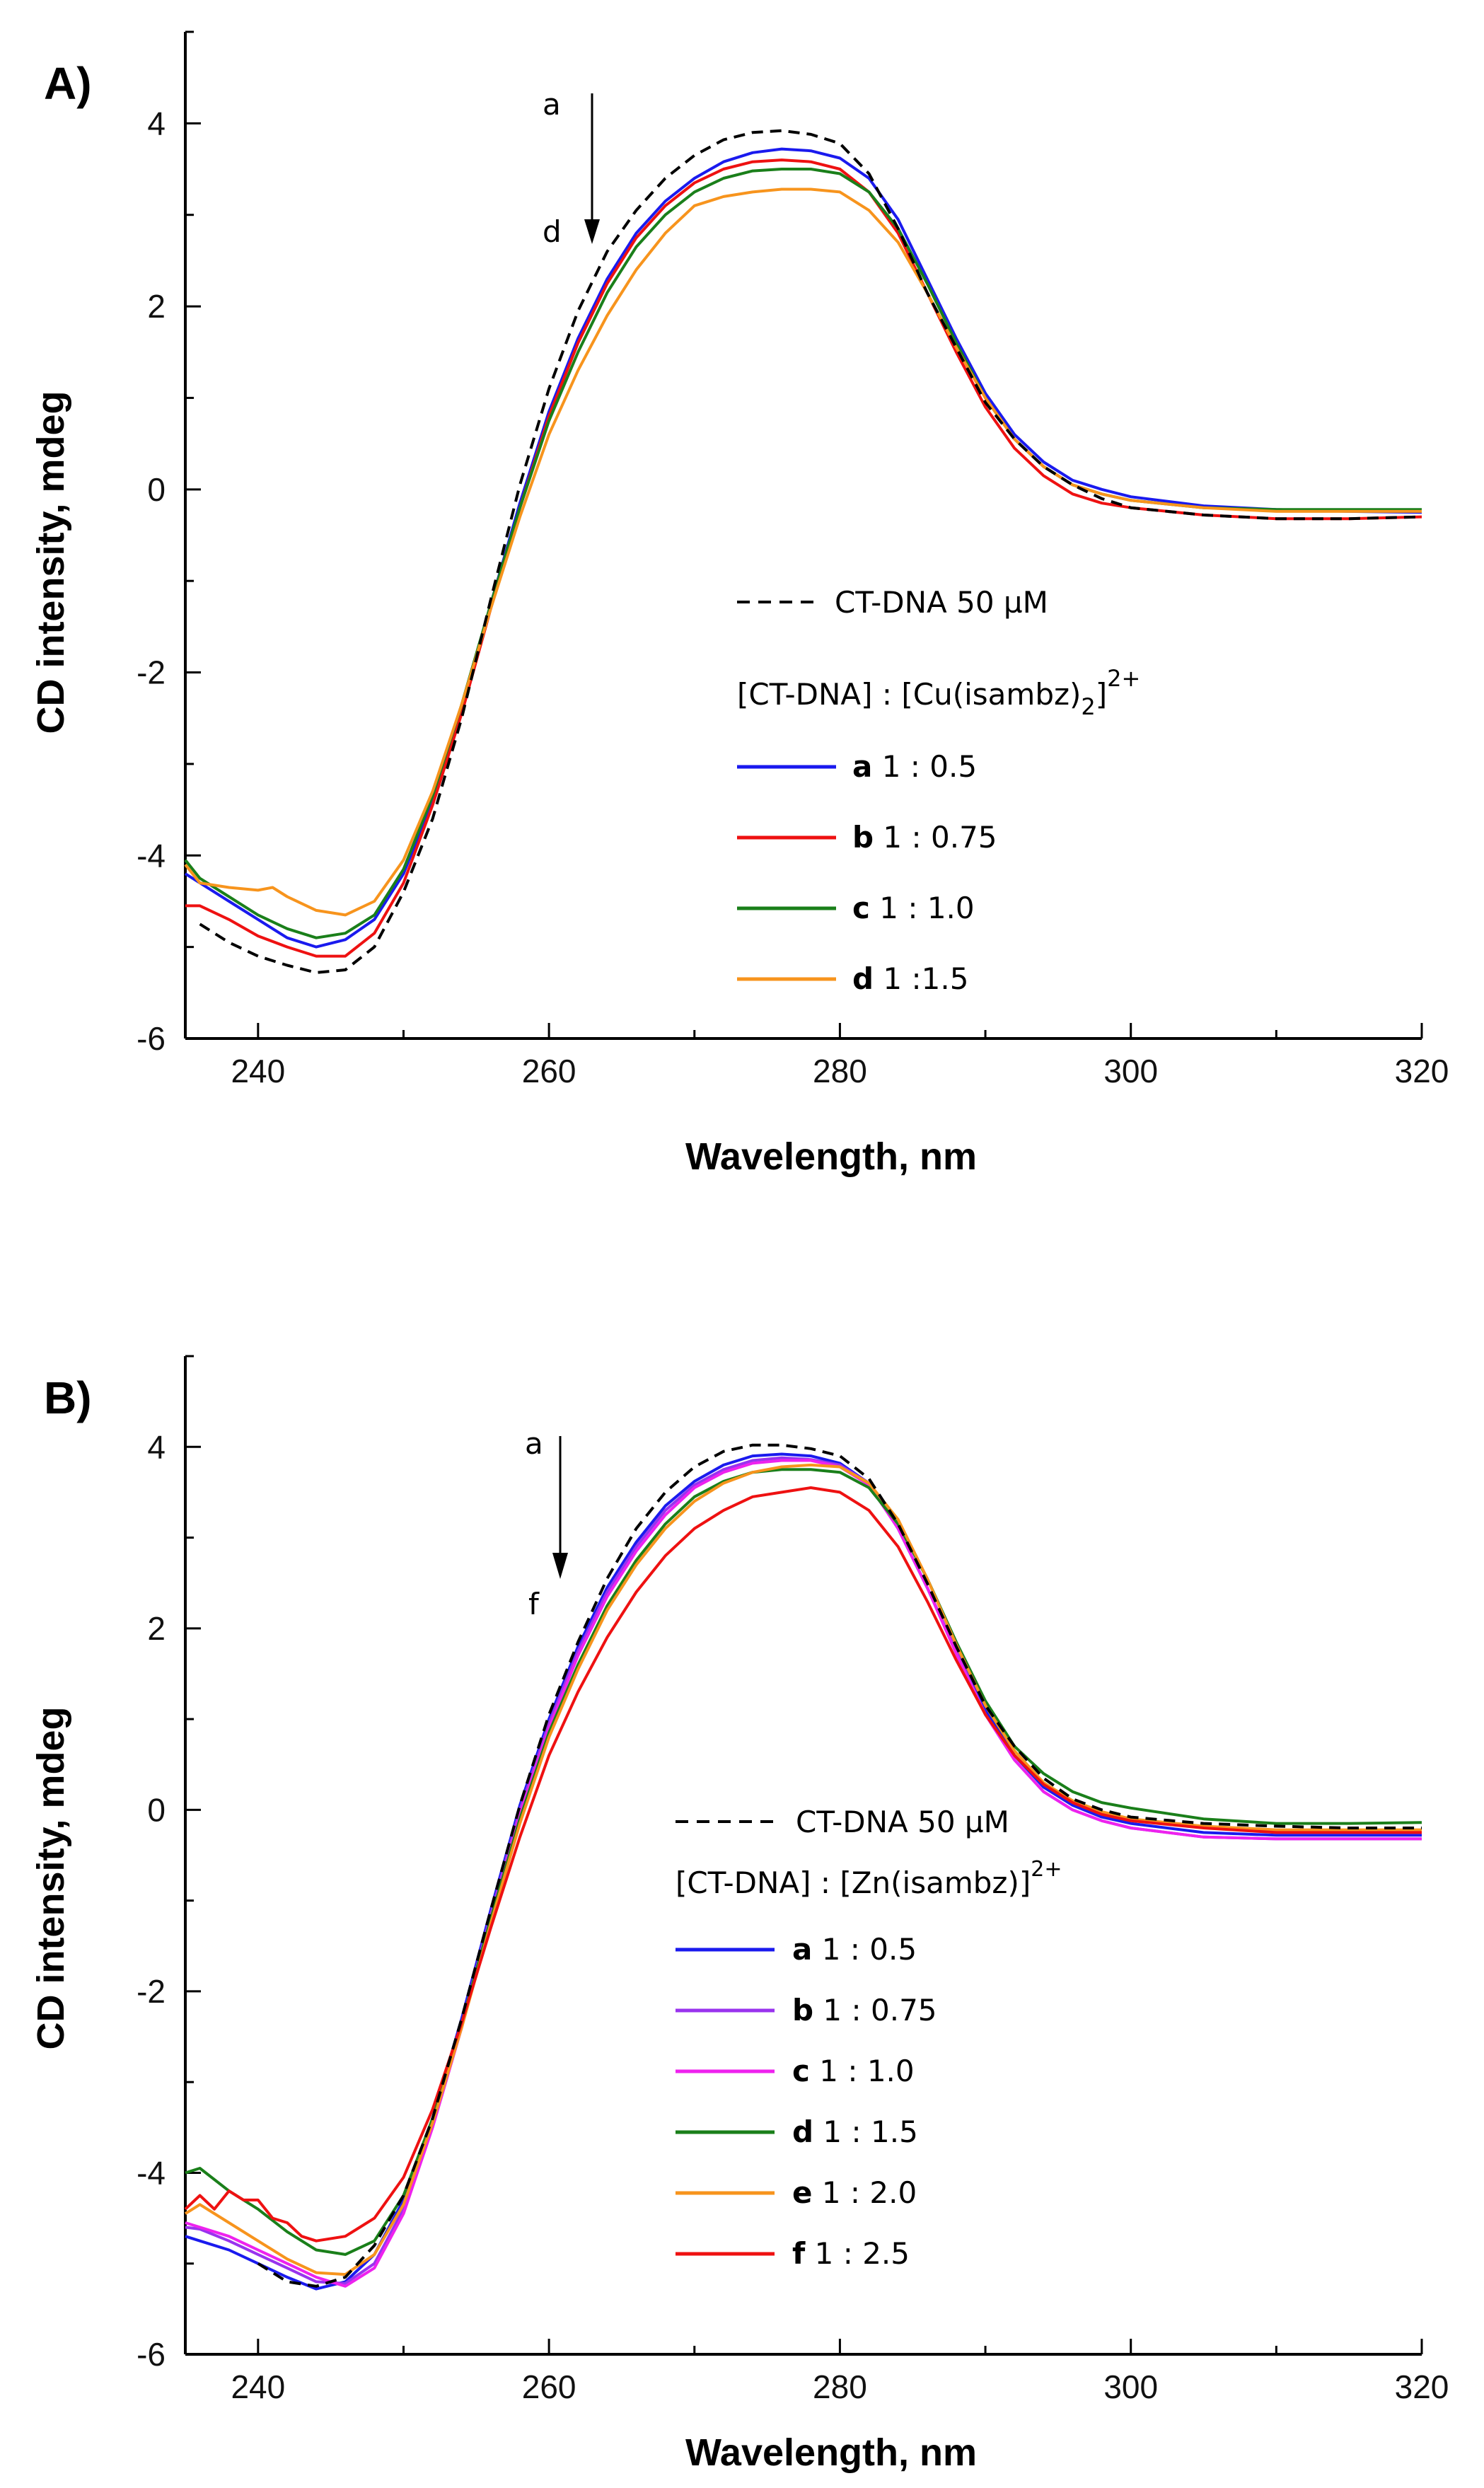 This screenshot has width=1484, height=2488. What do you see at coordinates (864, 2010) in the screenshot?
I see `panel-b-legend-label-b: b 1 : 0.75` at bounding box center [864, 2010].